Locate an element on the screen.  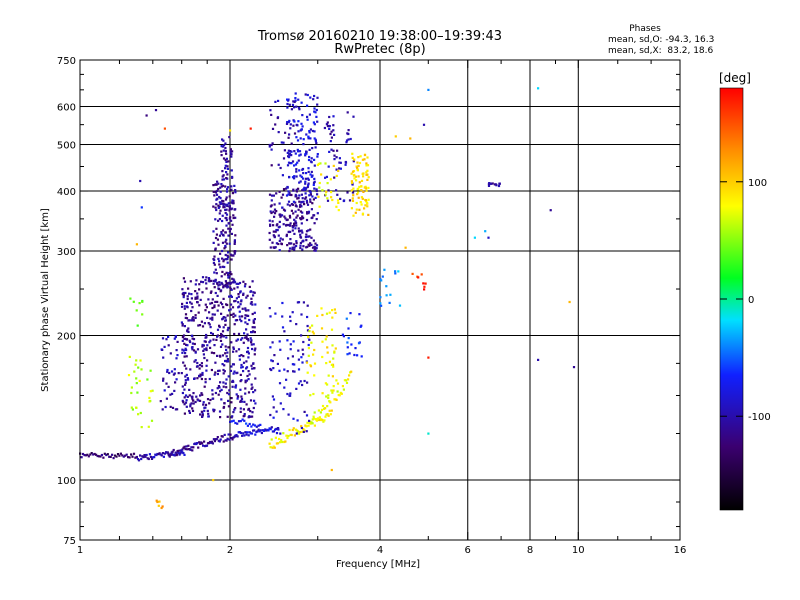
y-tick-label: 500 is located at coordinates (66, 146).